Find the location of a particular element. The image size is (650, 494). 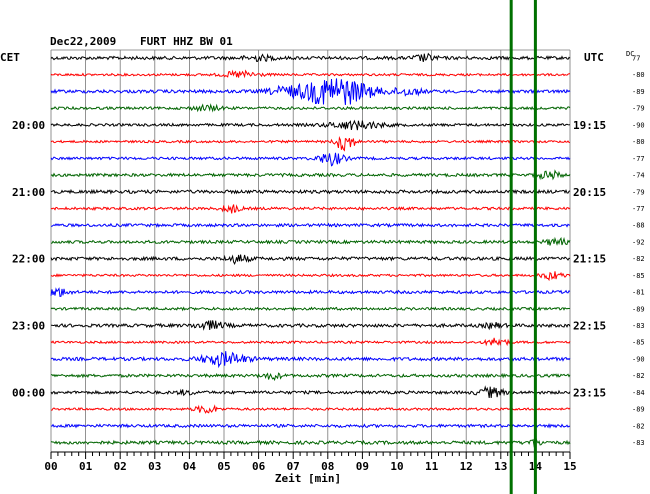

dc-offset-label: -81 is located at coordinates (638, 293).